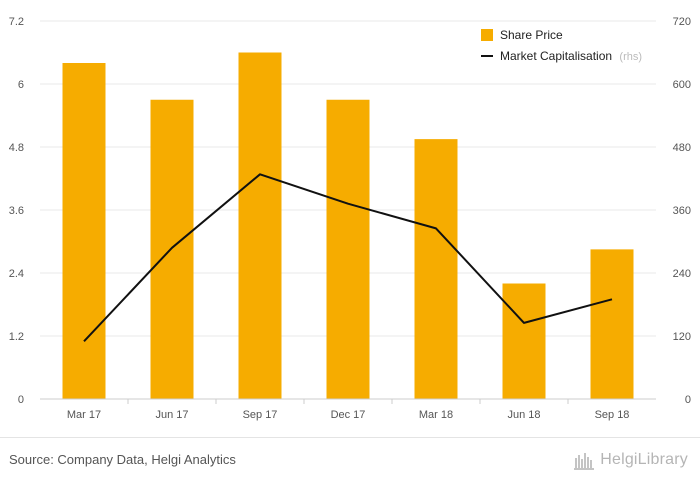 Image resolution: width=700 pixels, height=484 pixels. Describe the element at coordinates (682, 337) in the screenshot. I see `y-right-tick-label: 120` at that location.